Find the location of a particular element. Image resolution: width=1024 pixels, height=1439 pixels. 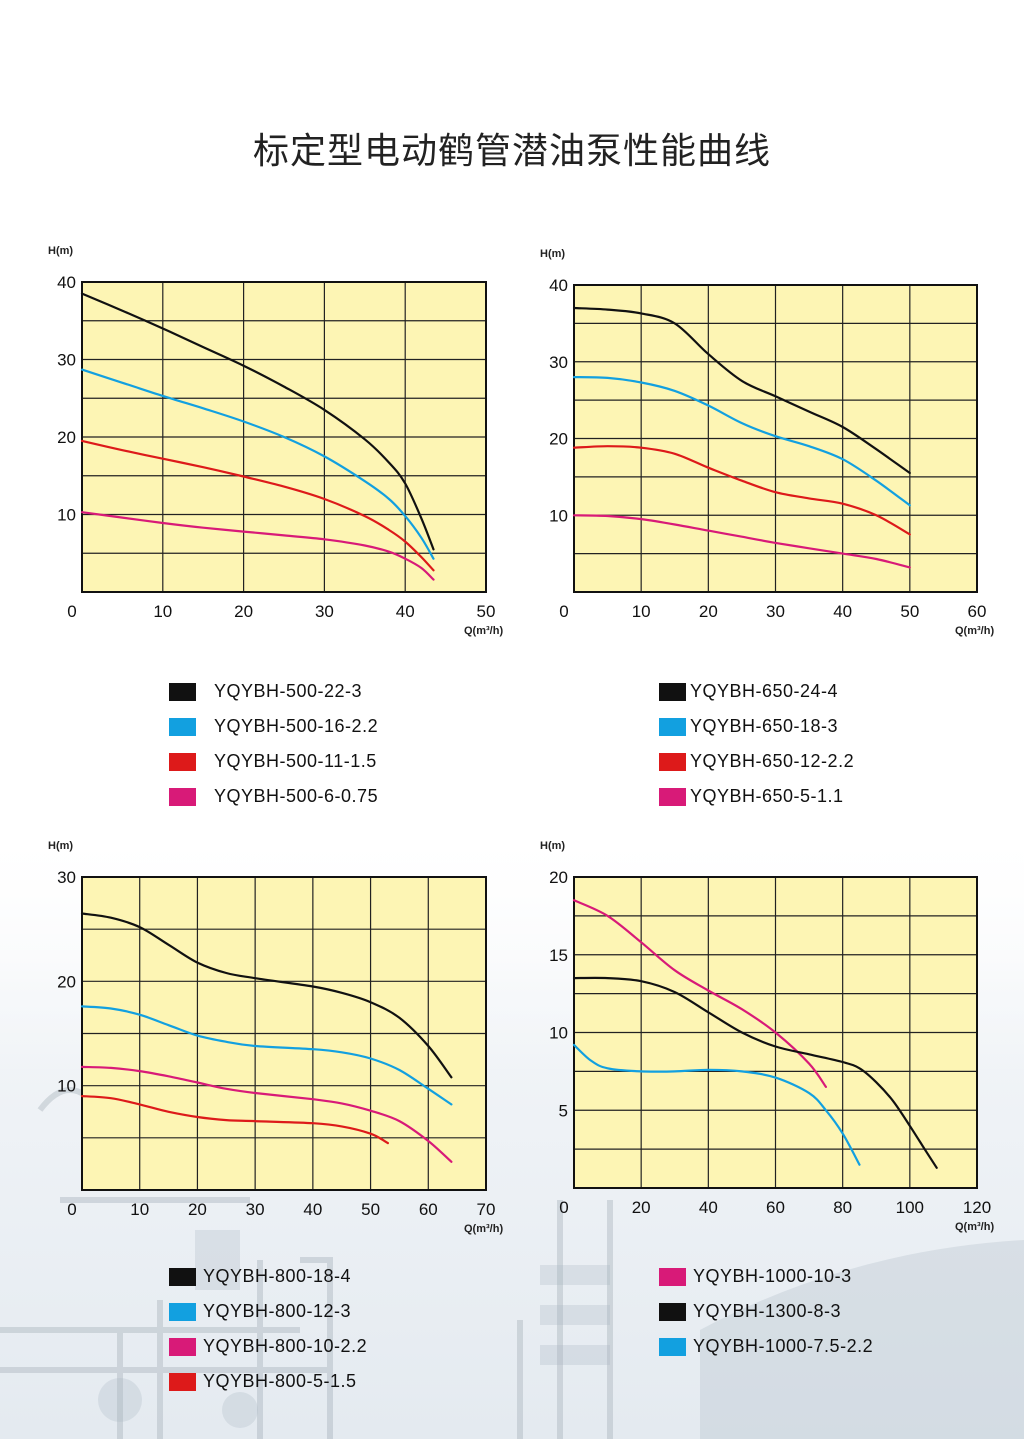

performance-chart-650: H(m) Q(m³/h) 0 10 20 30 40 50 60 10 20 30 40 is located at coordinates (767, 442).